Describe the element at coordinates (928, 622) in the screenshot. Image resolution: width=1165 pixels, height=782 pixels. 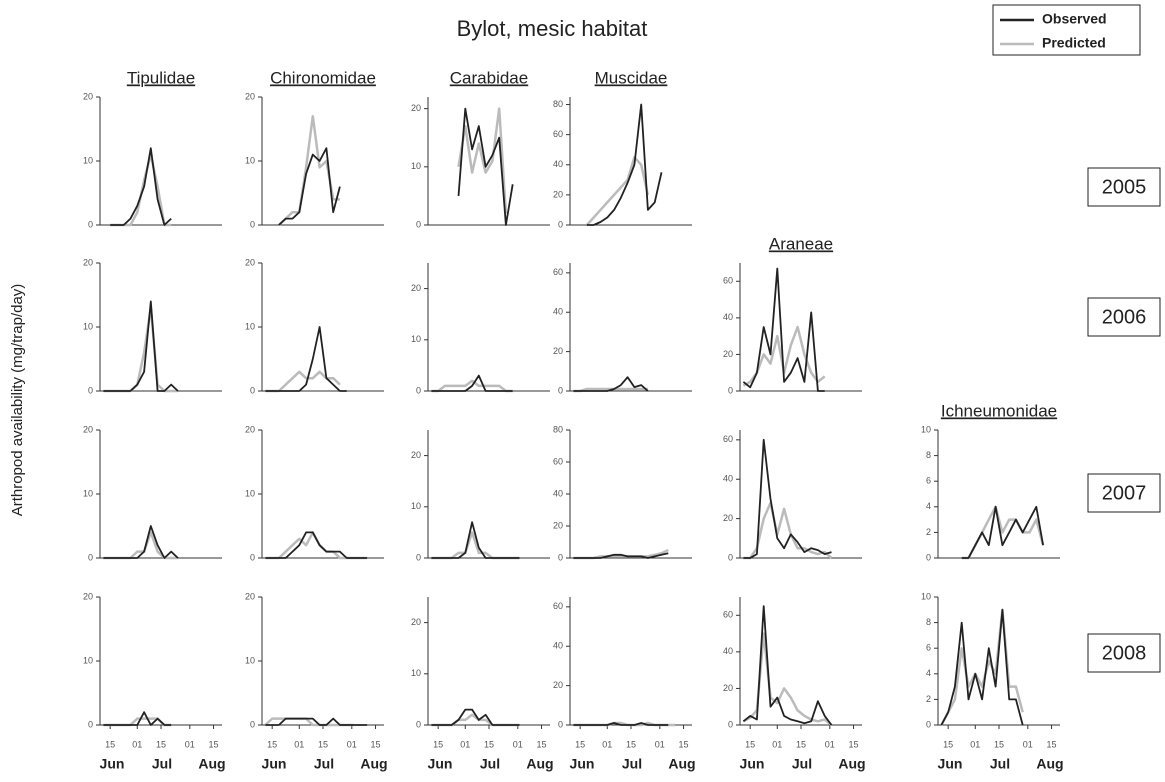
I see `y-tick-label: 8` at that location.